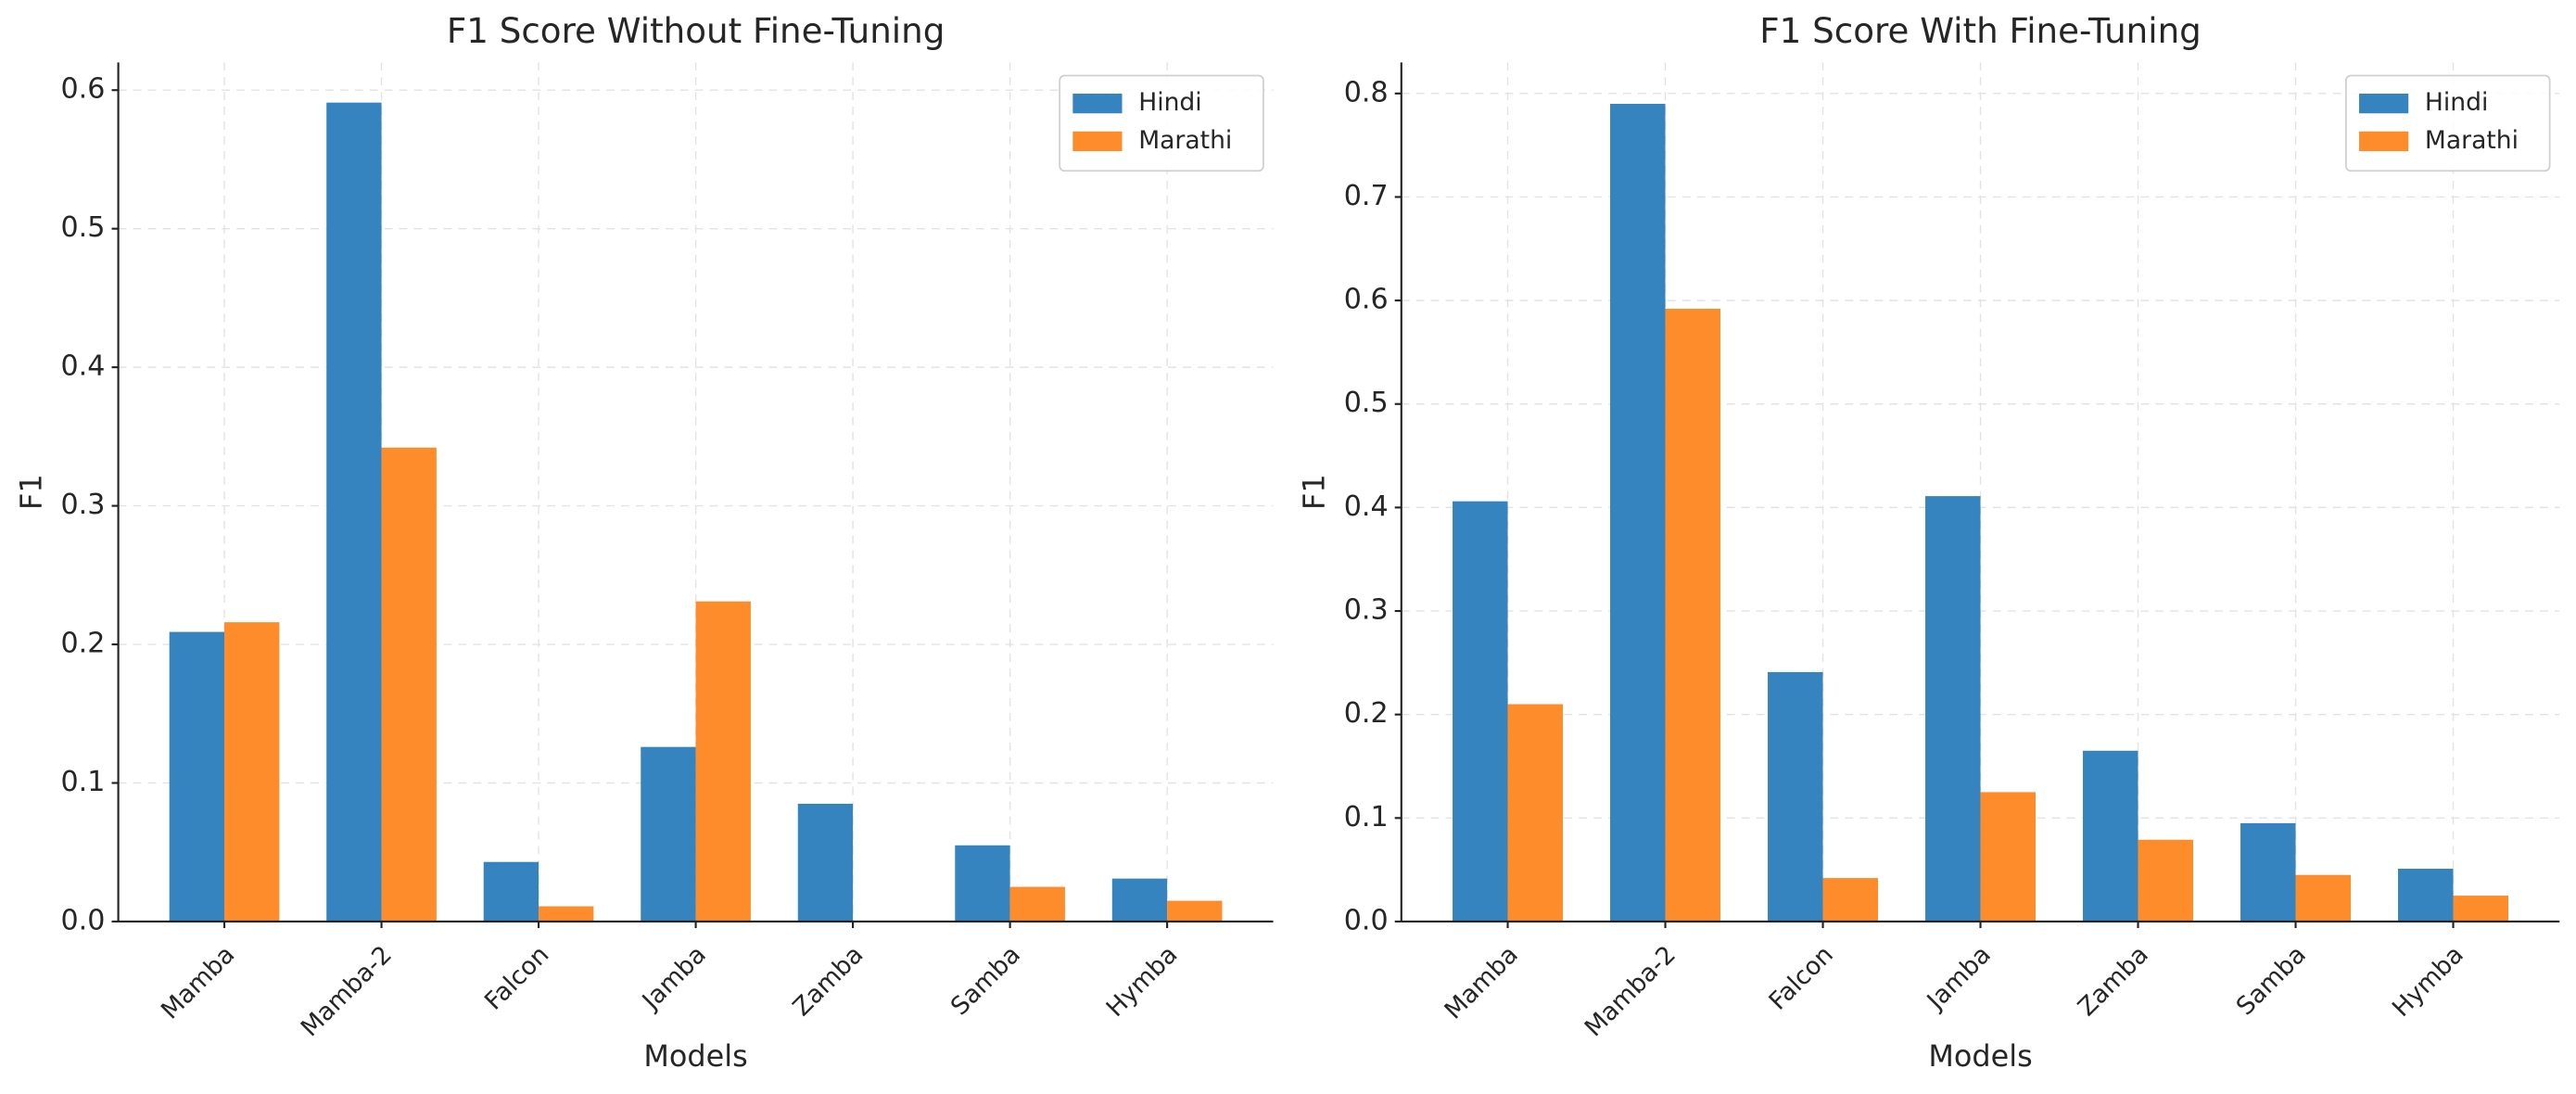 This screenshot has height=1094, width=2576. Describe the element at coordinates (1980, 31) in the screenshot. I see `chart-title: F1 Score With Fine-Tuning` at that location.